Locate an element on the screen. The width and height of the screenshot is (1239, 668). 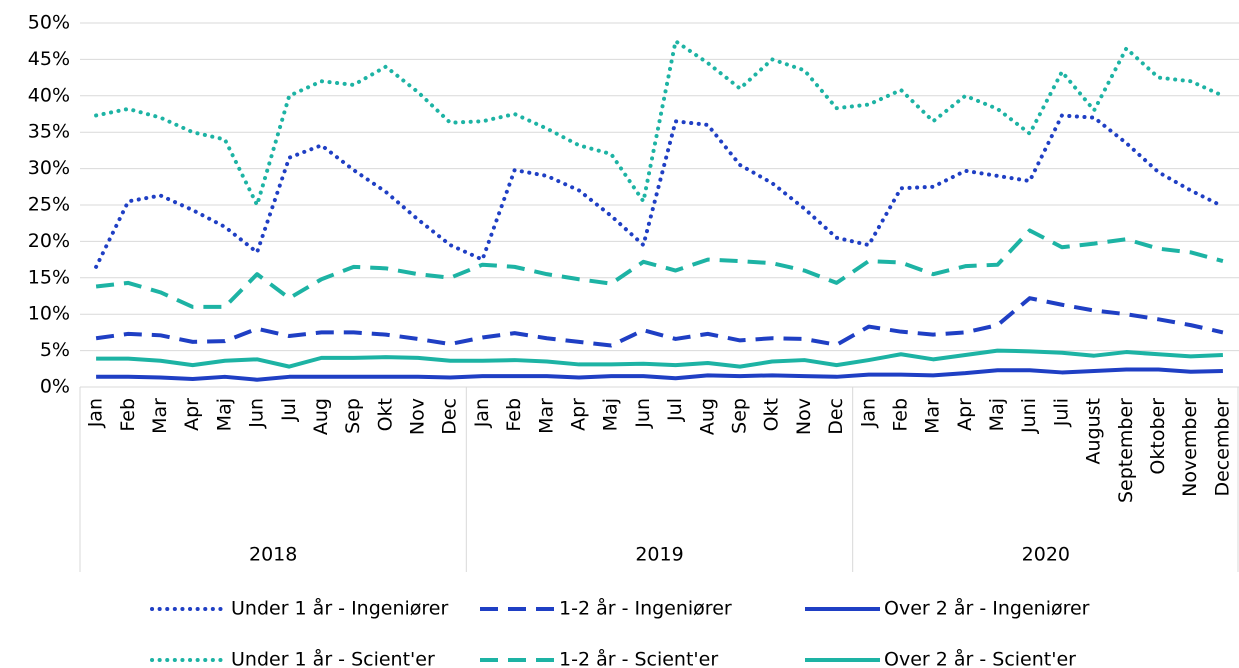
y-tick-label: 20% is located at coordinates (49, 241).